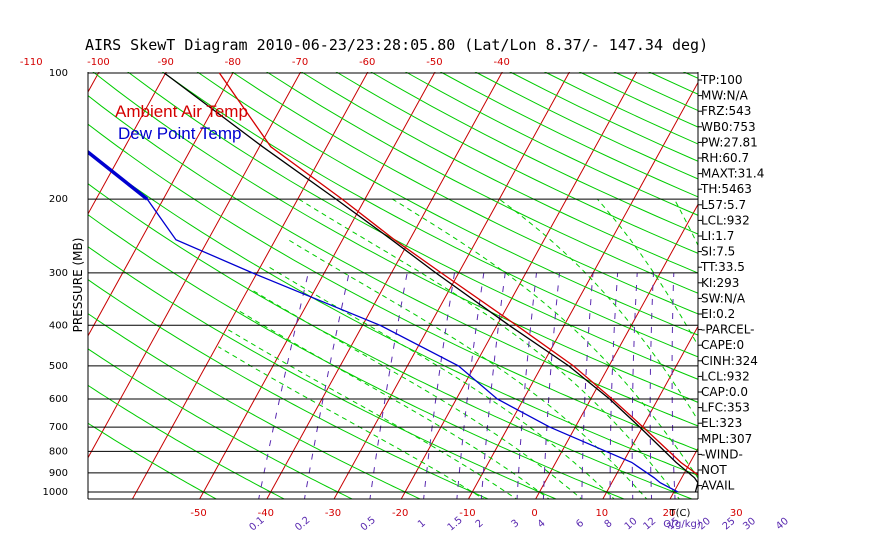 This screenshot has height=560, width=870. I want to click on legend-ambient-air-temp: Ambient Air Temp, so click(181, 111).